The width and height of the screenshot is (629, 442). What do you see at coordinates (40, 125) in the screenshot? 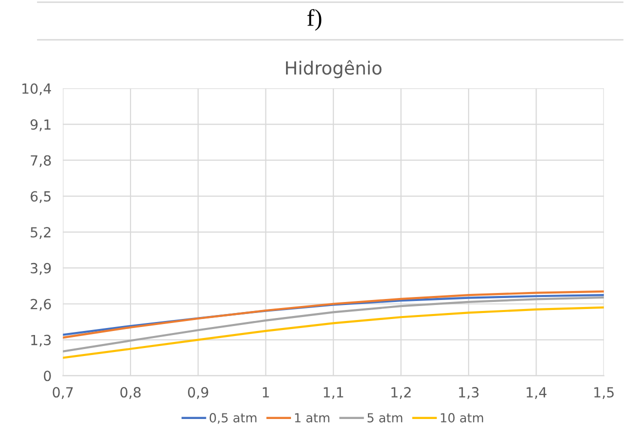
I see `y-tick-label: 9,1` at bounding box center [40, 125].